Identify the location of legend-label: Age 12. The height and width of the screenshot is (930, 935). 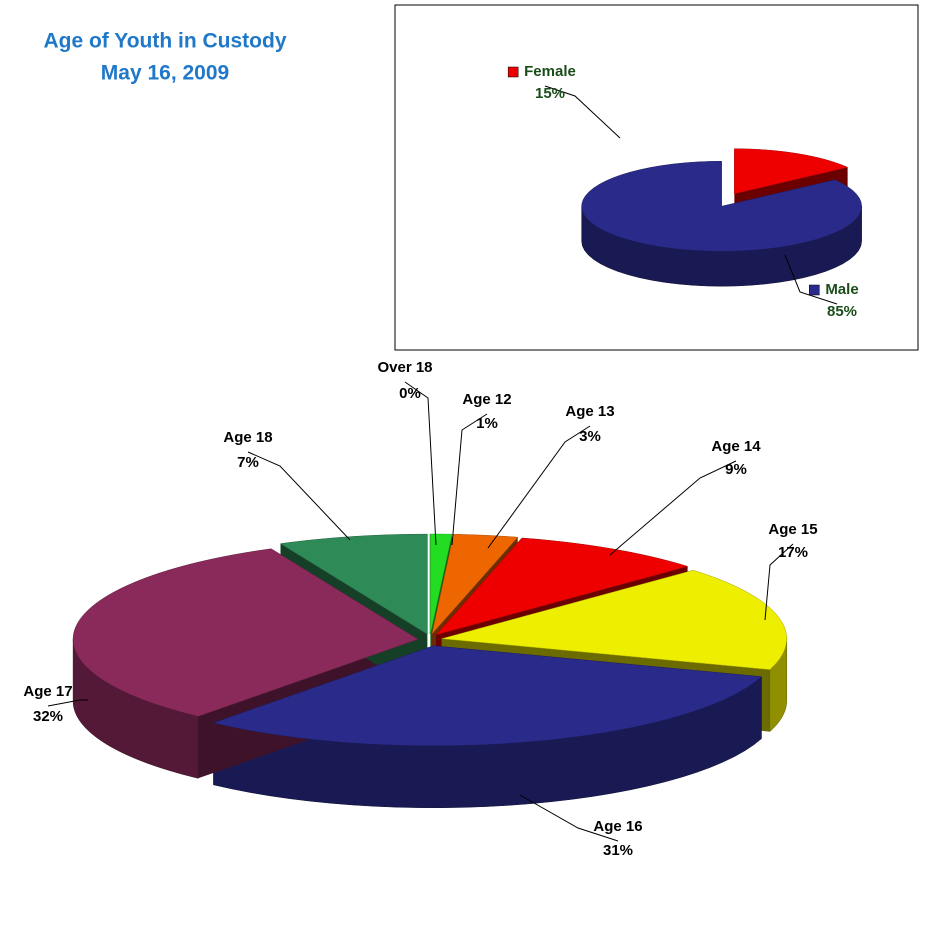
(486, 399).